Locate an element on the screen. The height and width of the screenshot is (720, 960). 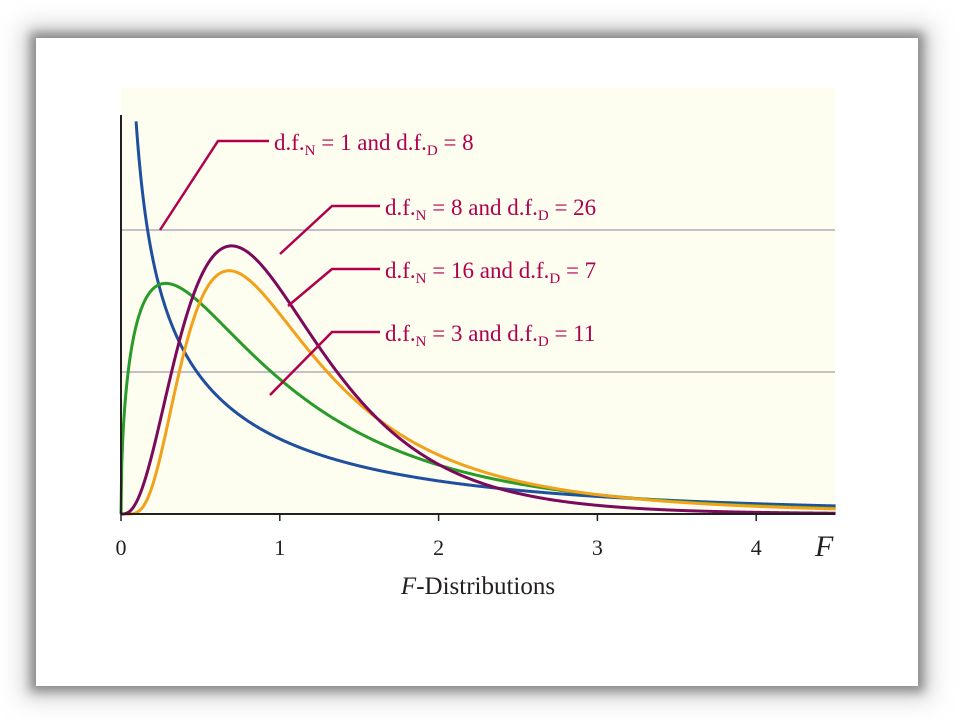
series-label-df1-8: d.f.N = 1 and d.f.D = 8 is located at coordinates (374, 144).